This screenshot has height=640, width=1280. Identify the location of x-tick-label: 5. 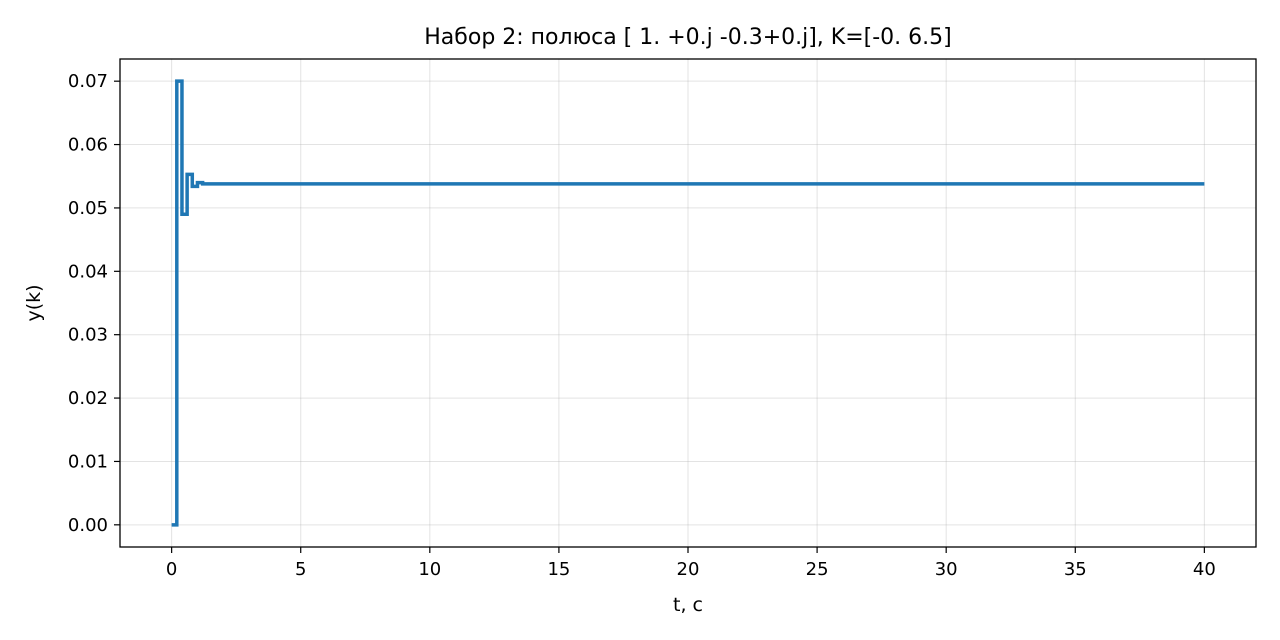
(300, 569).